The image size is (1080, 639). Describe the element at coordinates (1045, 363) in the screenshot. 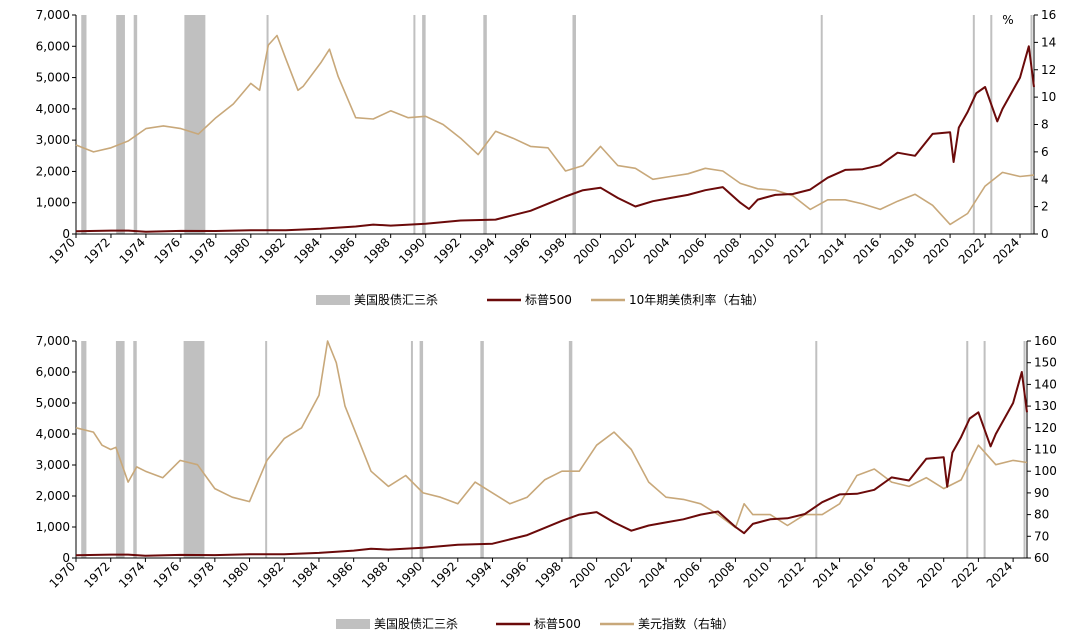

I see `right-tick-label: 150` at that location.